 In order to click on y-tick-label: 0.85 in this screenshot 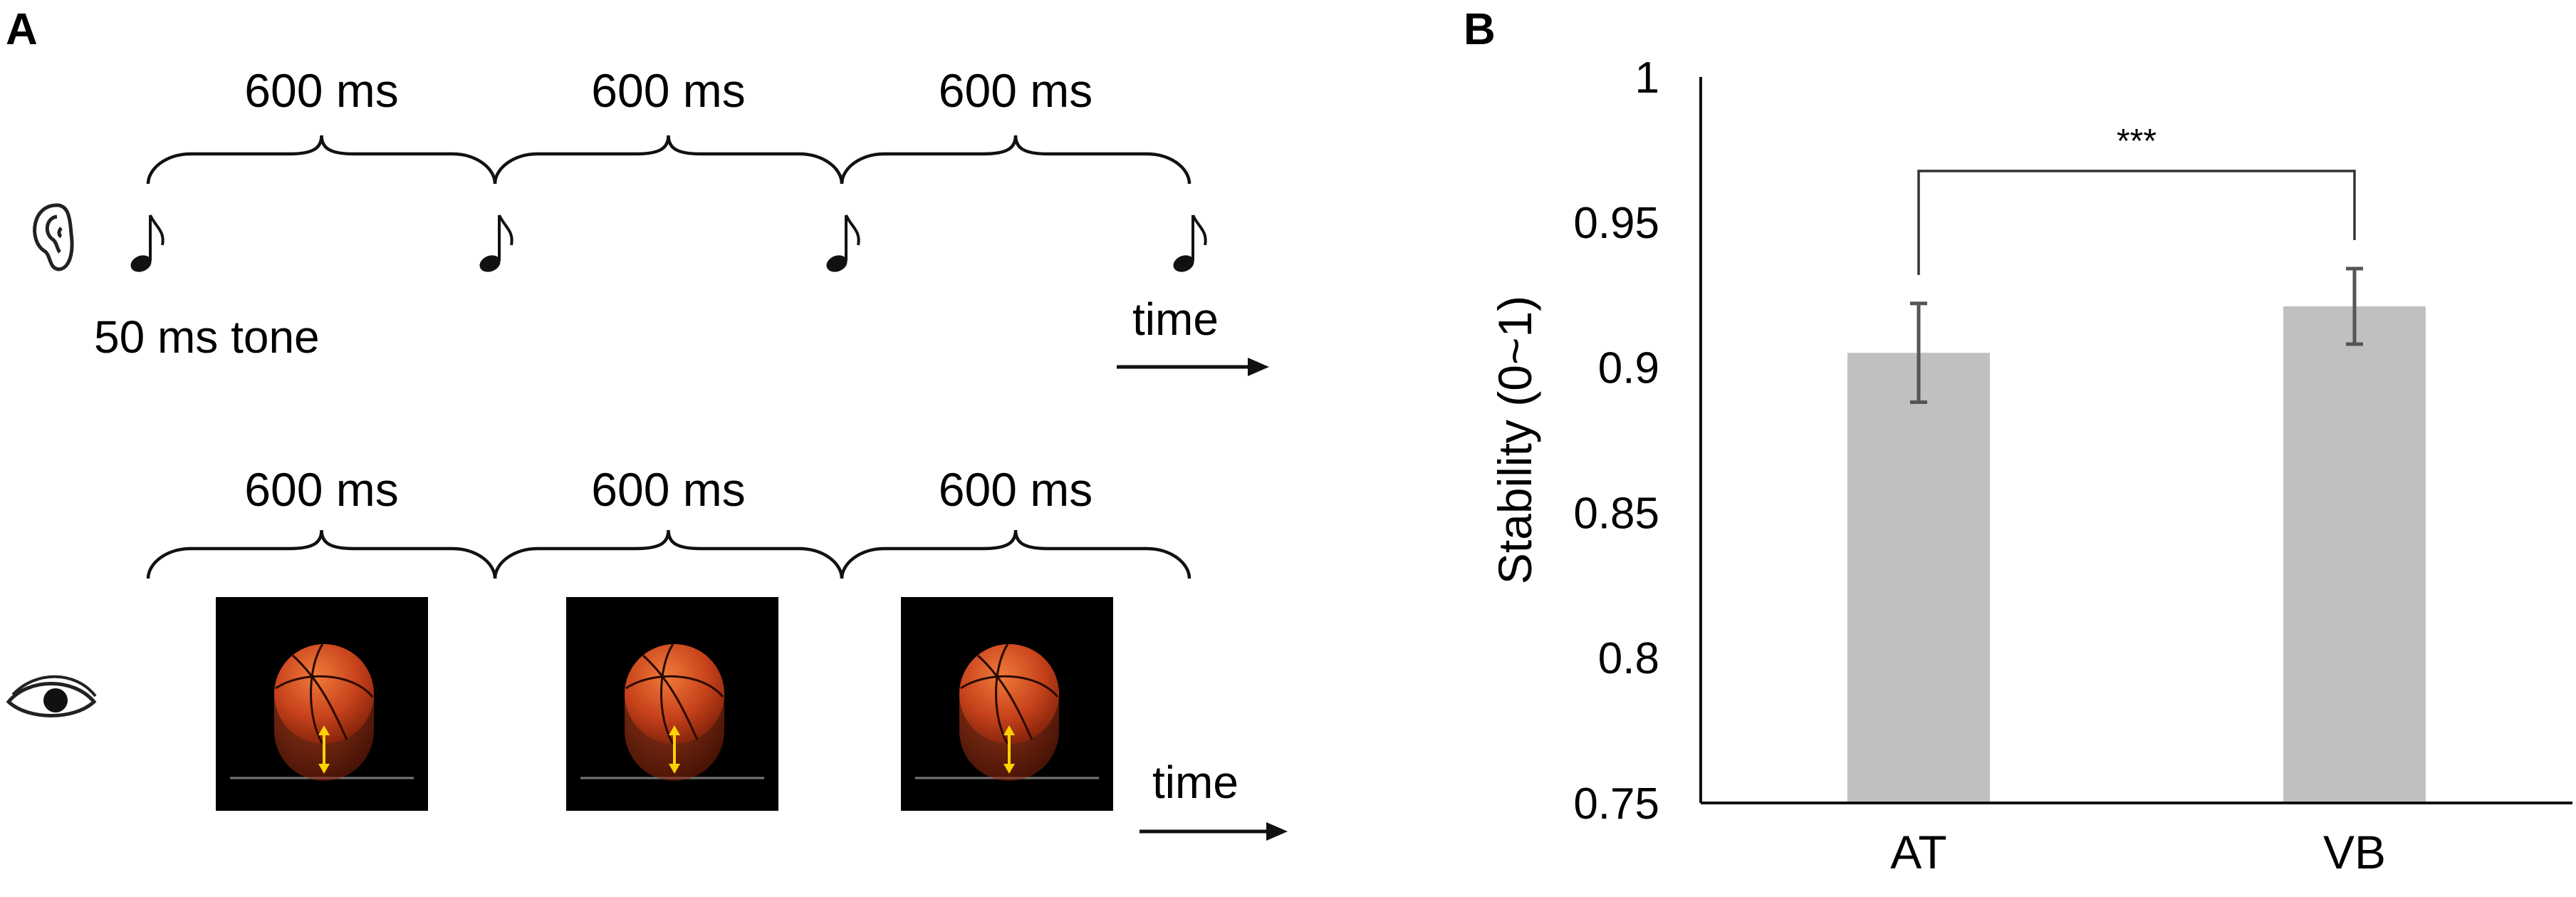, I will do `click(1616, 514)`.